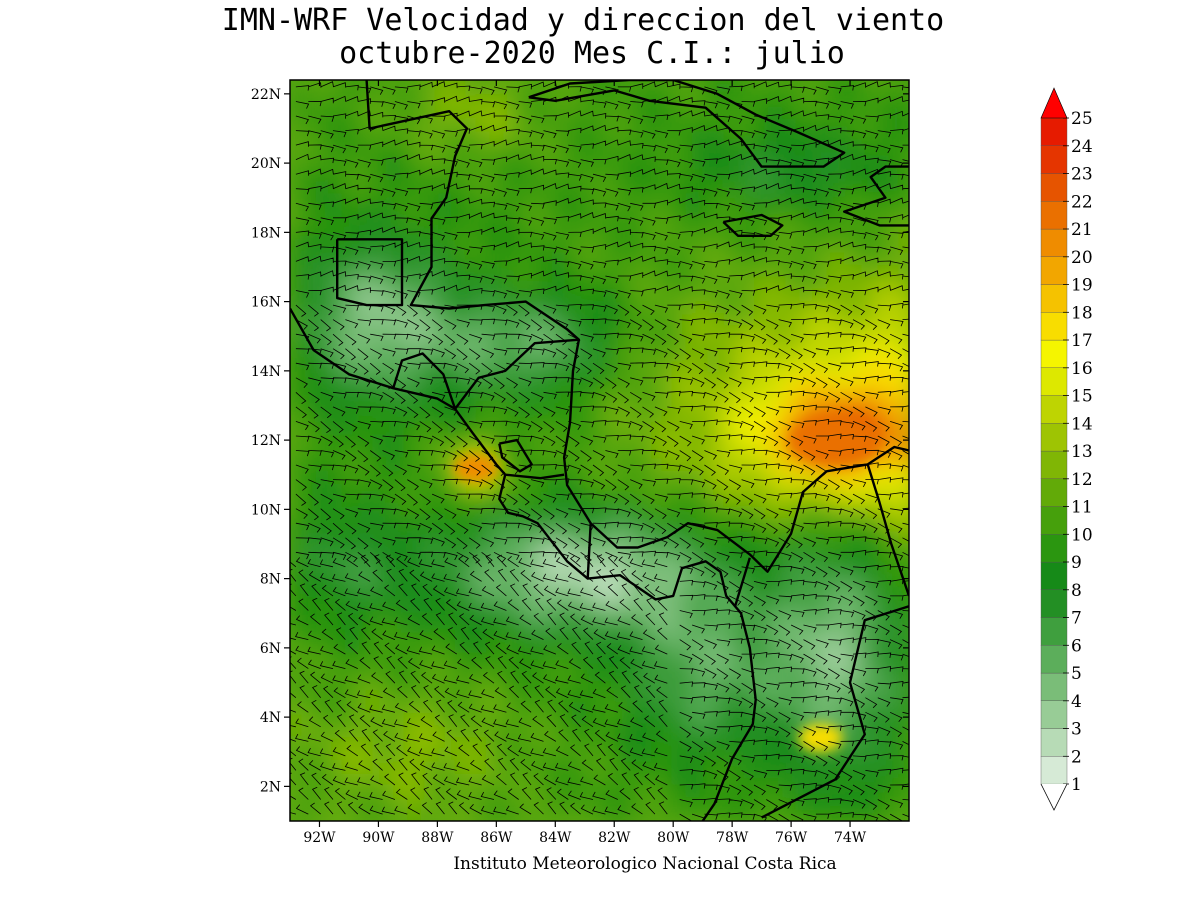  What do you see at coordinates (1076, 619) in the screenshot?
I see `colorbar-label: 7` at bounding box center [1076, 619].